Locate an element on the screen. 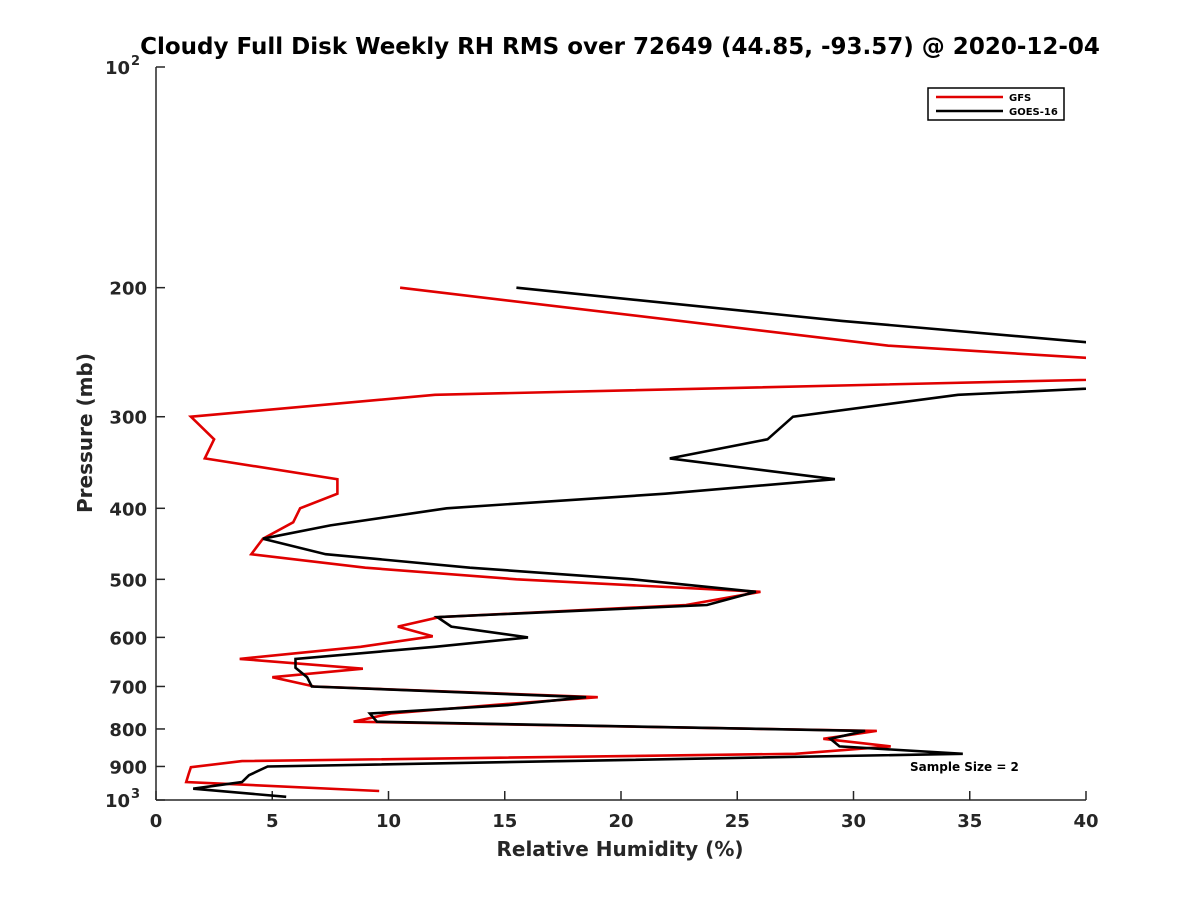 The width and height of the screenshot is (1200, 900). y-tick-label: 900 is located at coordinates (128, 767).